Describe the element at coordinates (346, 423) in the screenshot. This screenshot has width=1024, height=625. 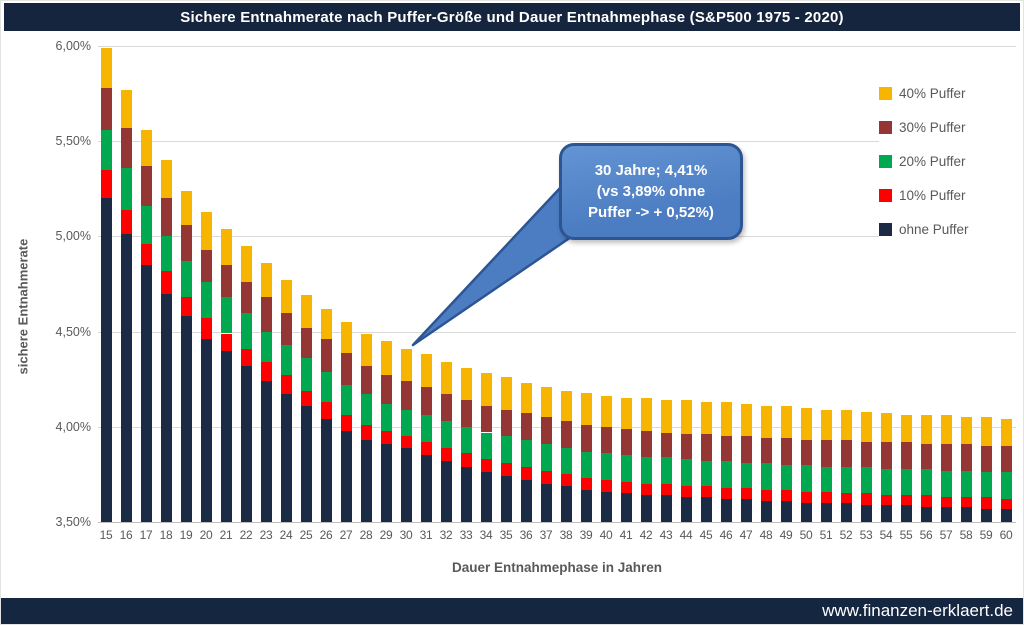
I see `bar-27-10-puffer` at that location.